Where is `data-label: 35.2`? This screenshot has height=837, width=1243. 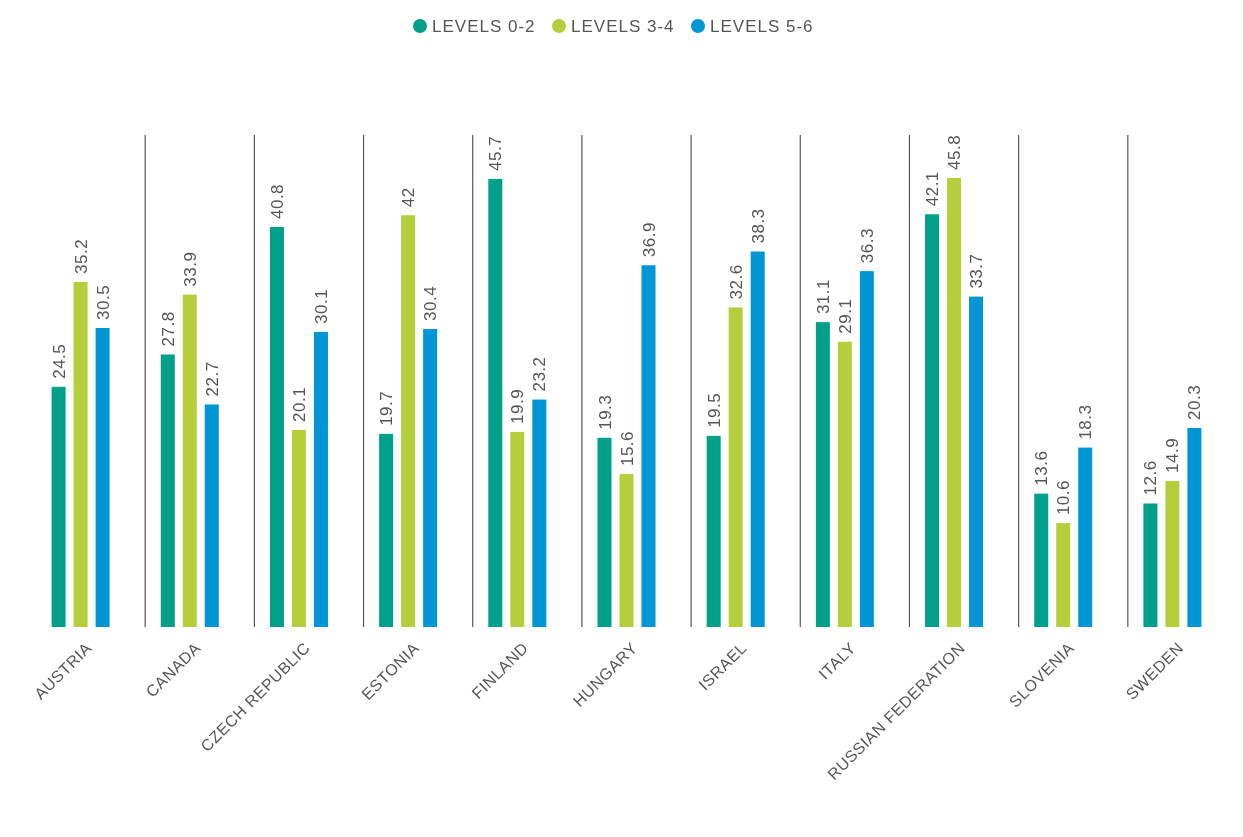
data-label: 35.2 is located at coordinates (81, 256).